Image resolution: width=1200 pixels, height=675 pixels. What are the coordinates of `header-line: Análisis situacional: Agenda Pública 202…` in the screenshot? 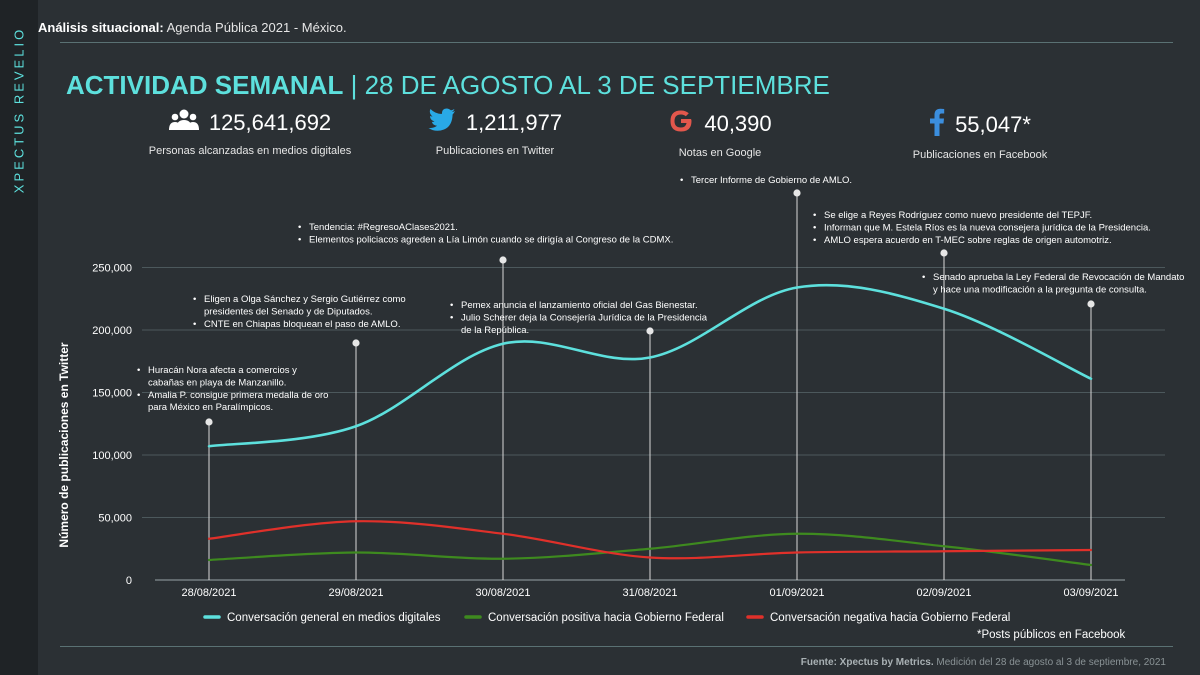 It's located at (192, 27).